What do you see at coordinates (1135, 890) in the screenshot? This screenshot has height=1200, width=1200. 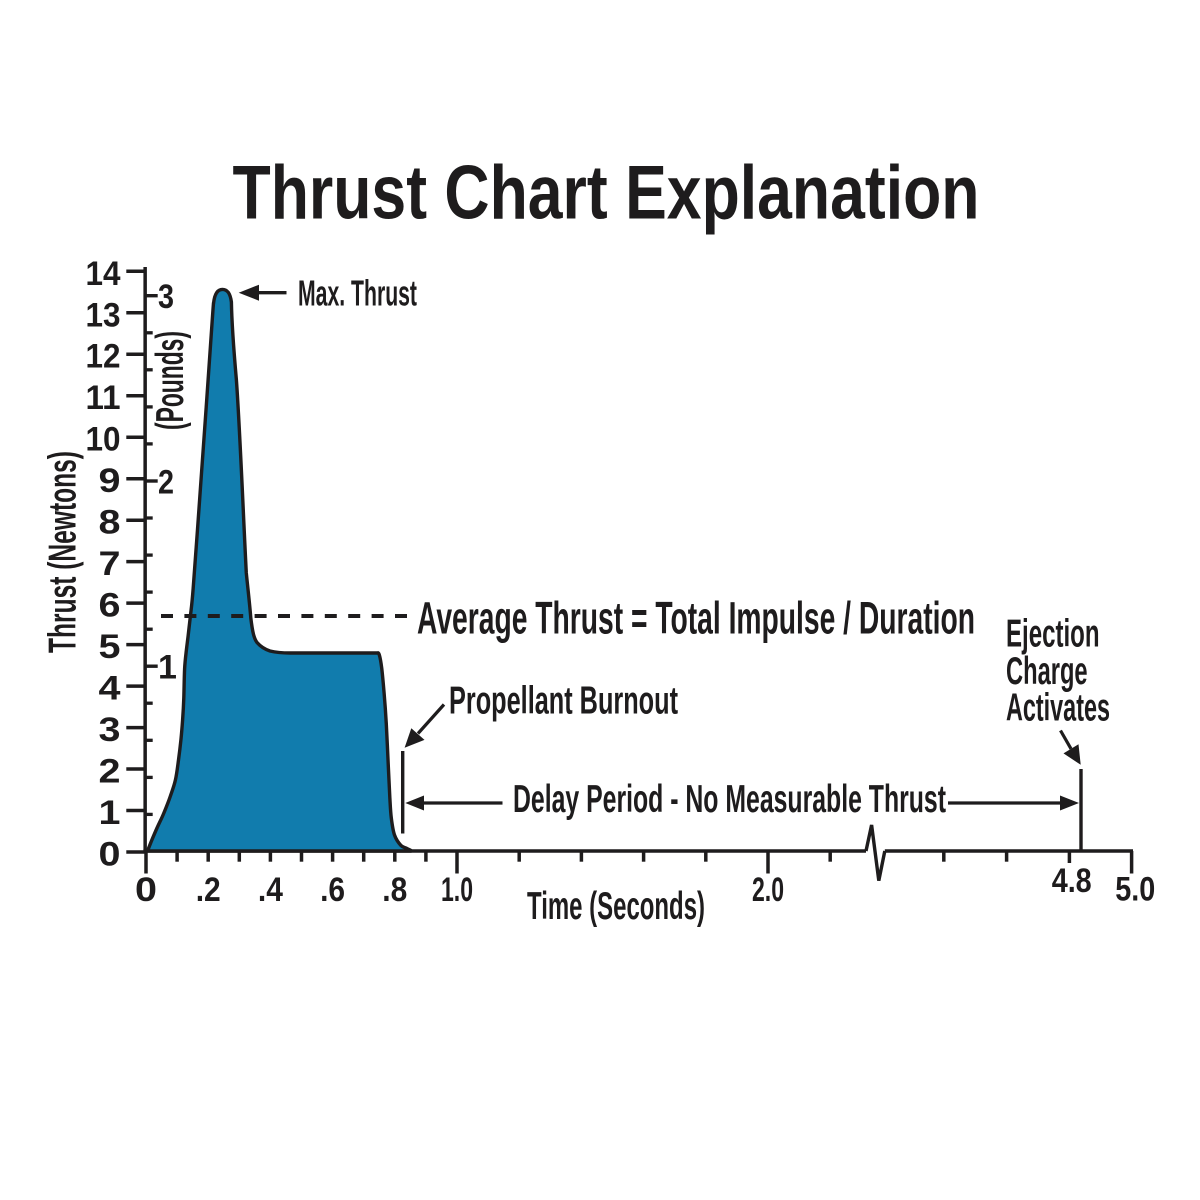 I see `svg-text: 5.0` at bounding box center [1135, 890].